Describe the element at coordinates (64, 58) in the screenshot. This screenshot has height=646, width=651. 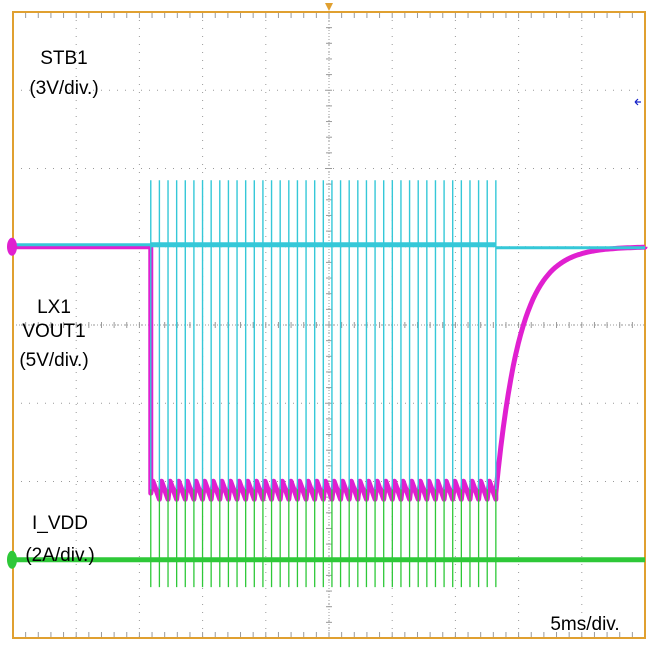
I see `stb1-channel-name: STB1` at that location.